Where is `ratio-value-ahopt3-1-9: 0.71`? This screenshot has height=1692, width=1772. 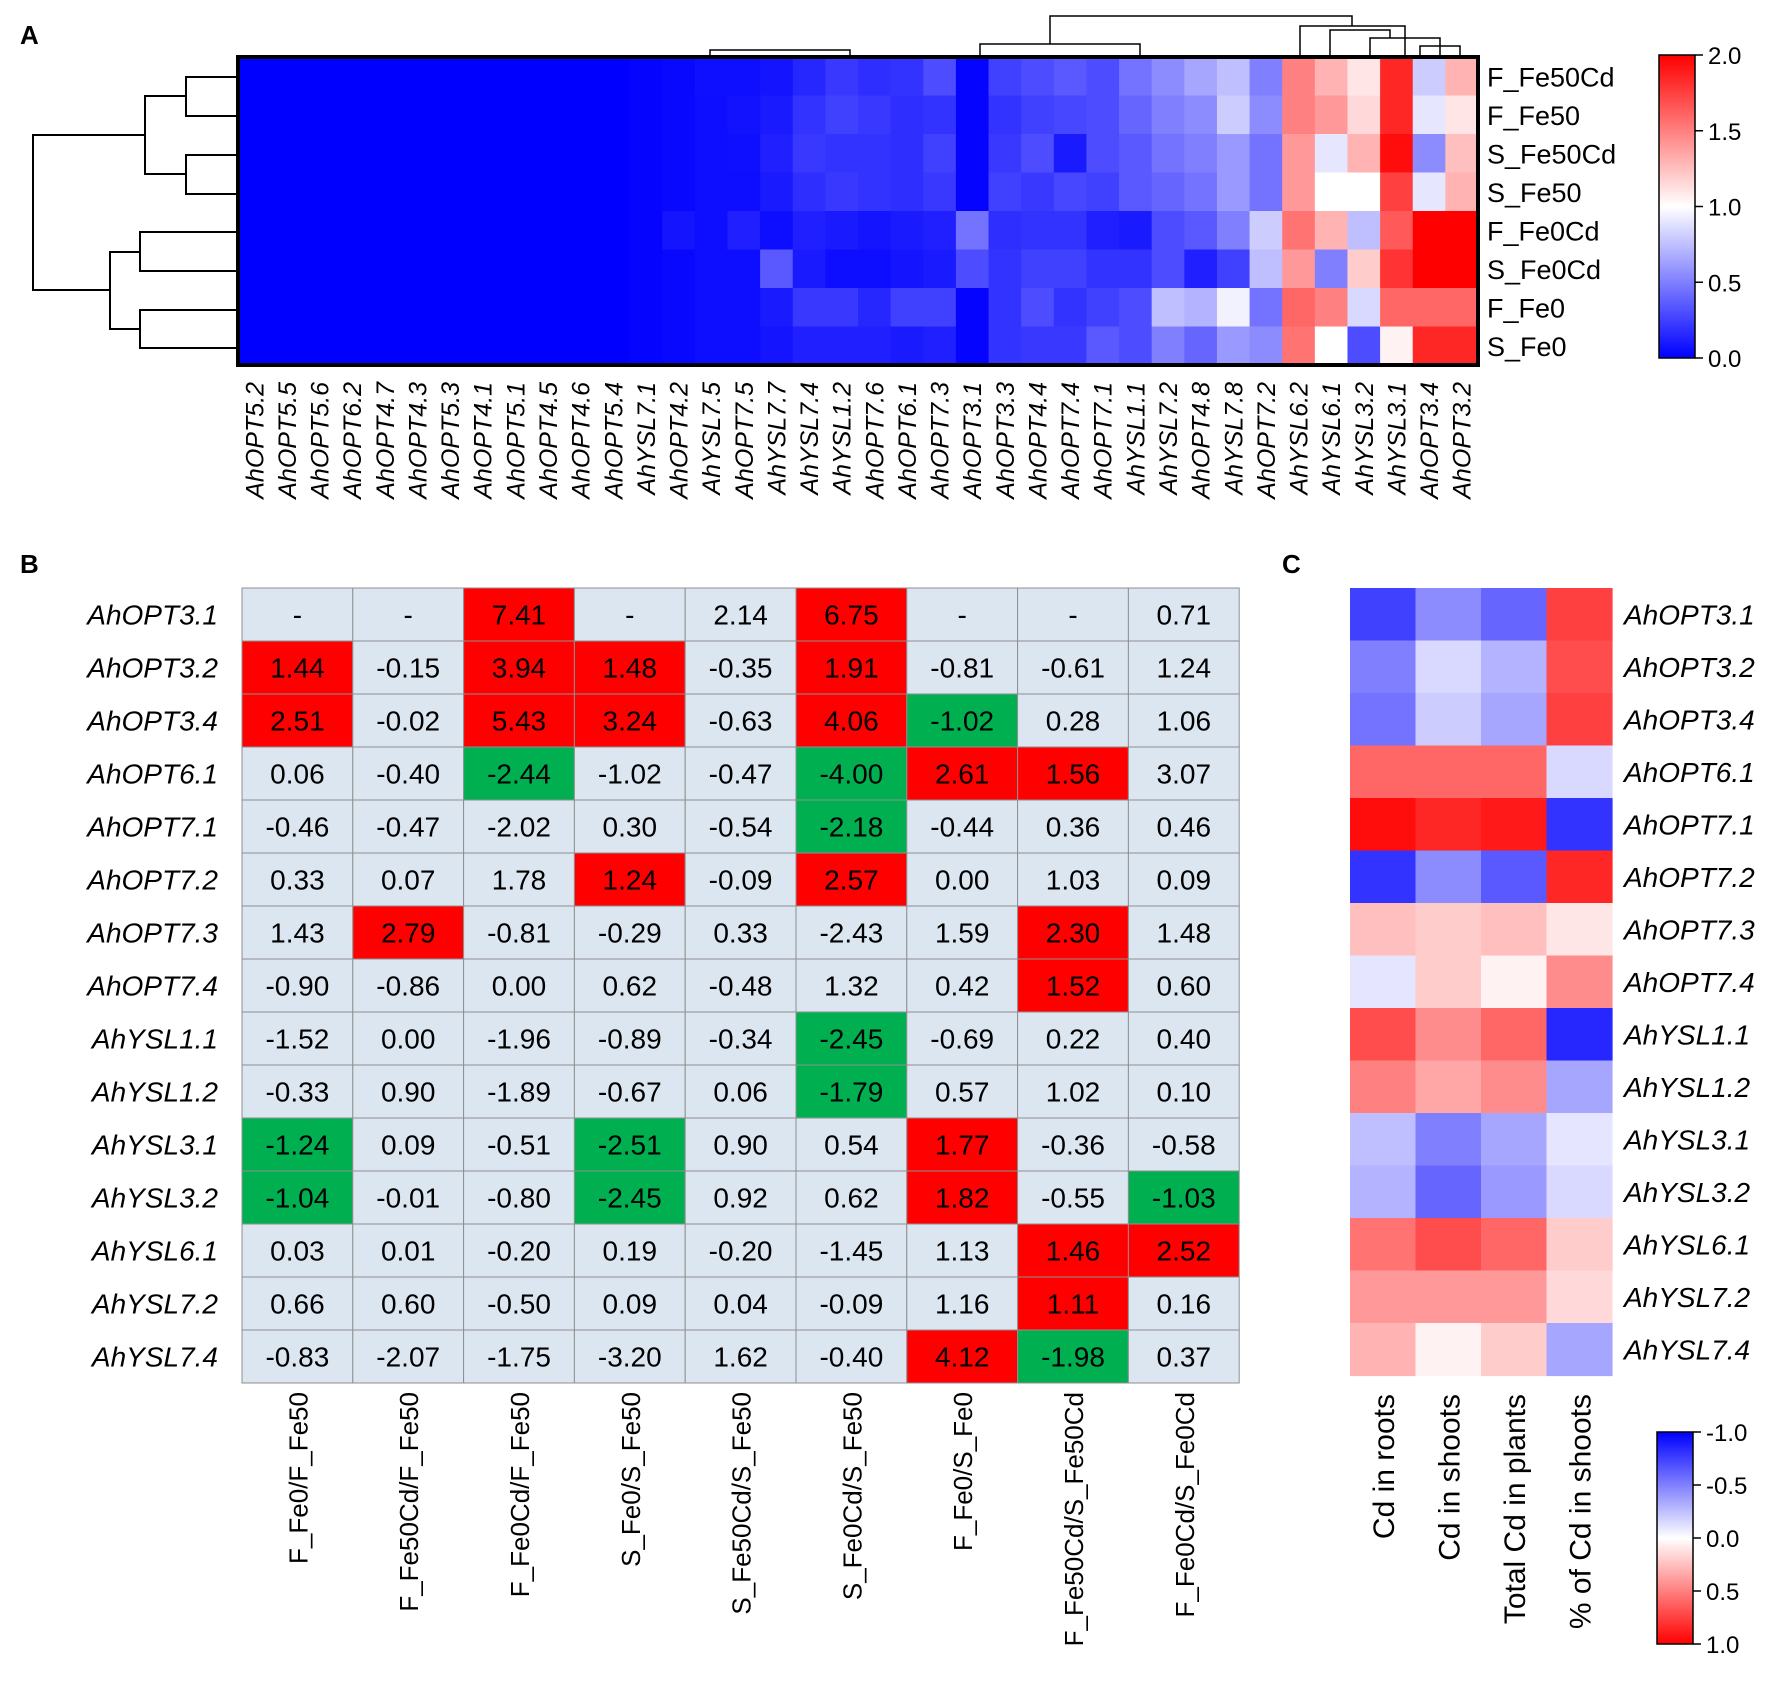
ratio-value-ahopt3-1-9: 0.71 is located at coordinates (1184, 615).